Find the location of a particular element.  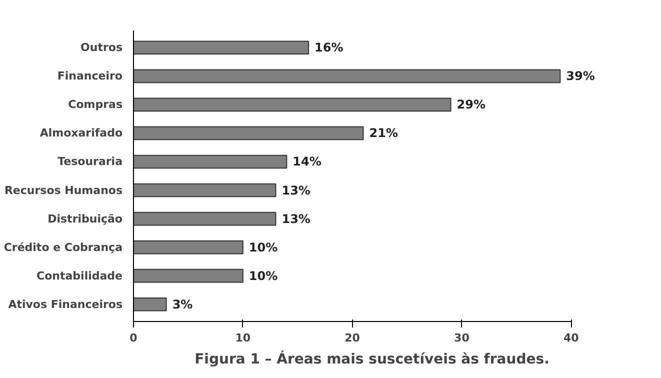

data-label: 14% is located at coordinates (307, 161).